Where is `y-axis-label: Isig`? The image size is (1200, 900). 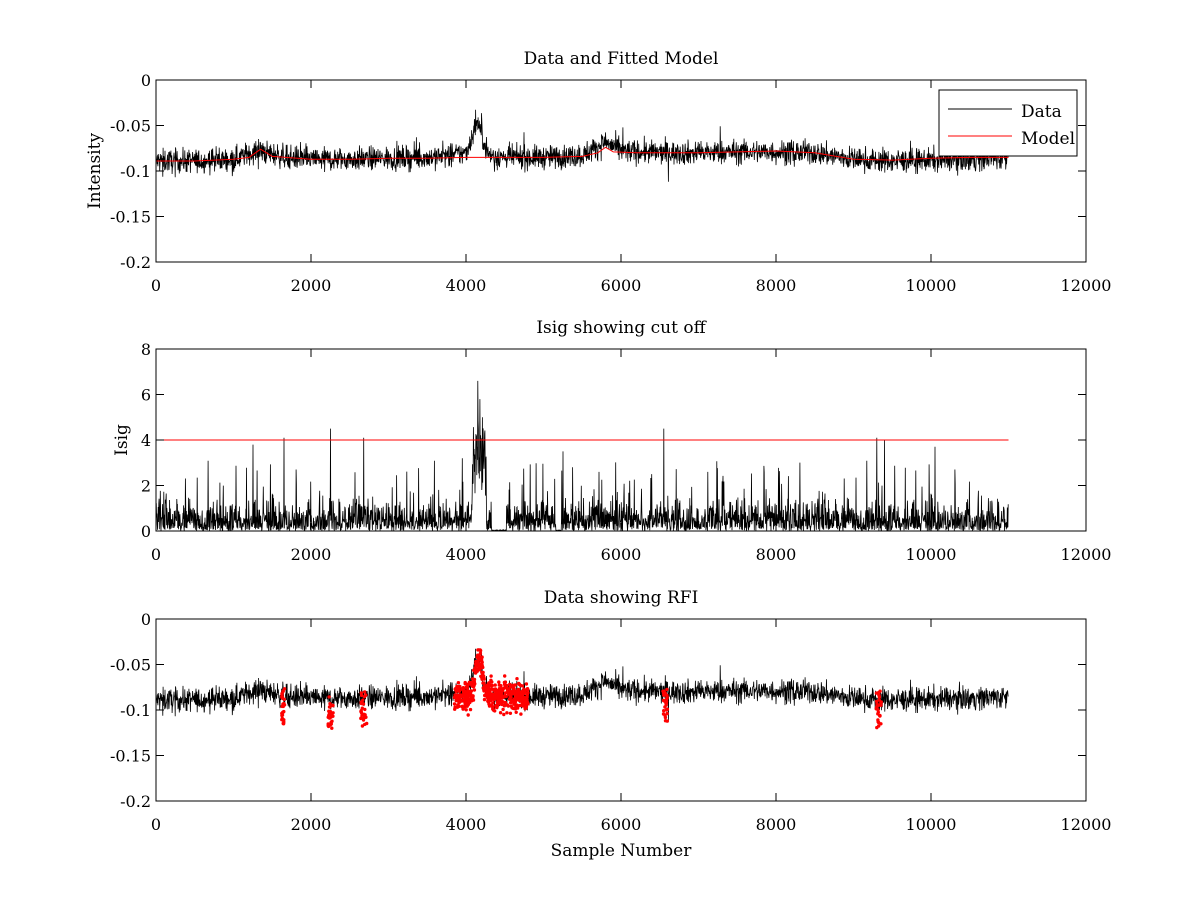 y-axis-label: Isig is located at coordinates (122, 440).